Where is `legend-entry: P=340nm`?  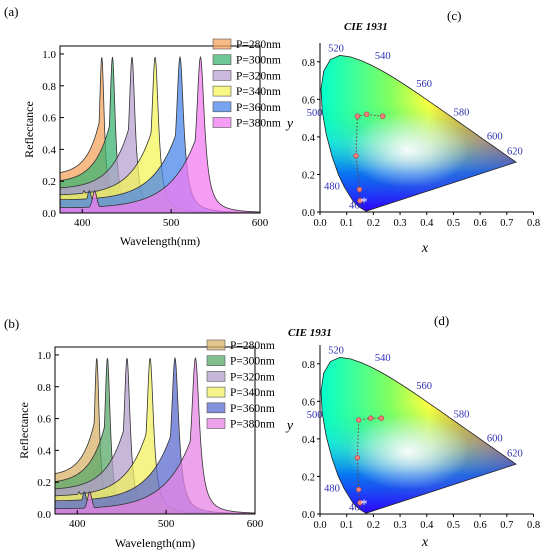 legend-entry: P=340nm is located at coordinates (252, 393).